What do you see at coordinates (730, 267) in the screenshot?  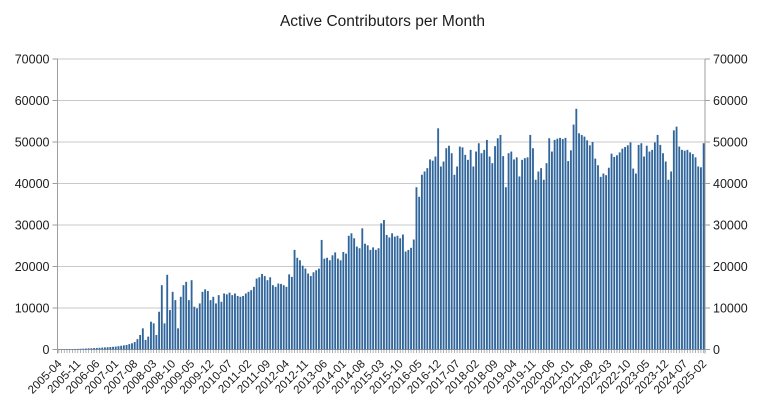 I see `y-axis-label-right: 20000` at bounding box center [730, 267].